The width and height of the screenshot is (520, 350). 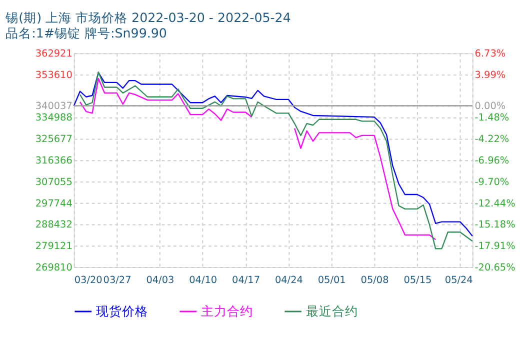 I want to click on y-tick-label: 362921, so click(x=53, y=54).